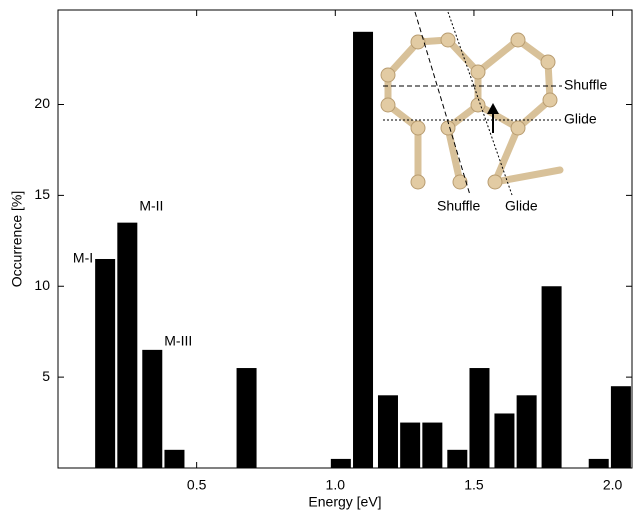  I want to click on y-tick-label: 20, so click(42, 103).